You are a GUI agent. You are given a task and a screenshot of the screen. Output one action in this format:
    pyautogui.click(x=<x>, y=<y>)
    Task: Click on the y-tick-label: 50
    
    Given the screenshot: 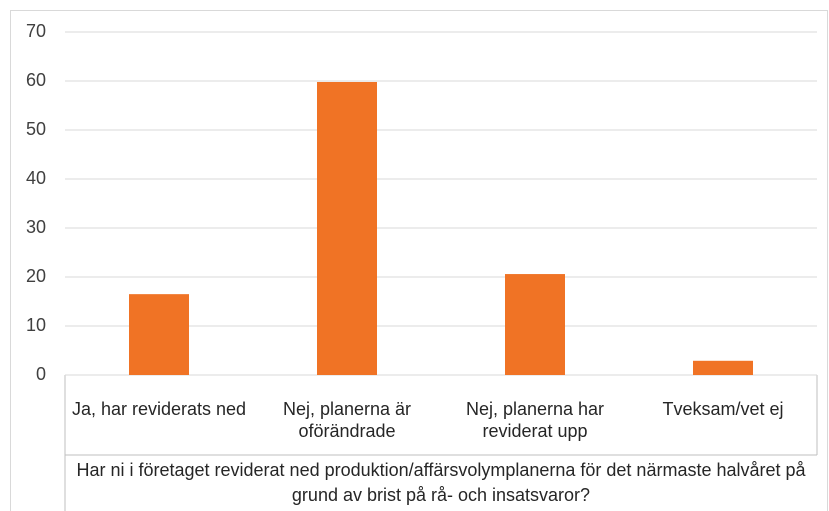 What is the action you would take?
    pyautogui.click(x=36, y=129)
    